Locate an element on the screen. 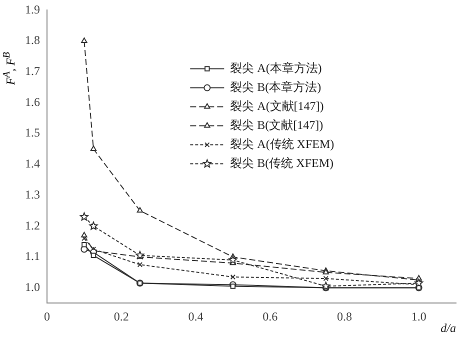  y-tick-label: 1.0 is located at coordinates (32, 287).